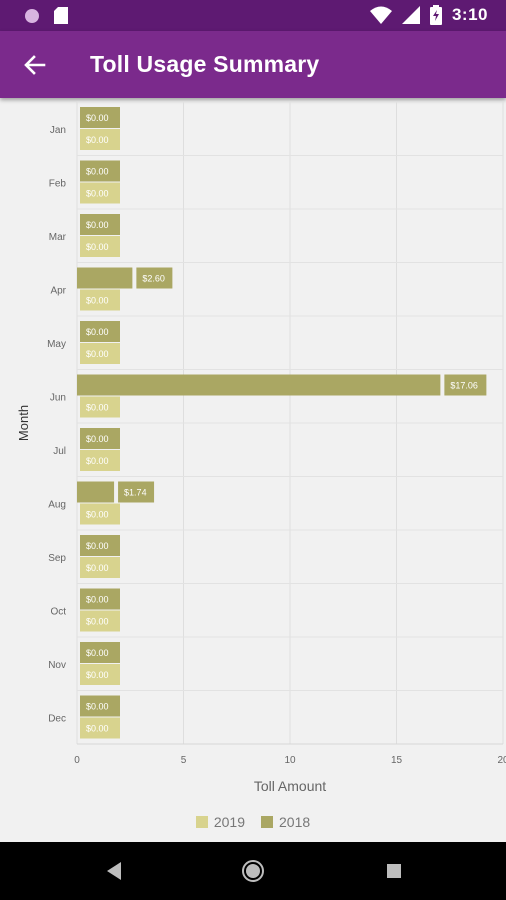 The height and width of the screenshot is (900, 506). Describe the element at coordinates (295, 822) in the screenshot. I see `legend-label-2018: 2018` at that location.